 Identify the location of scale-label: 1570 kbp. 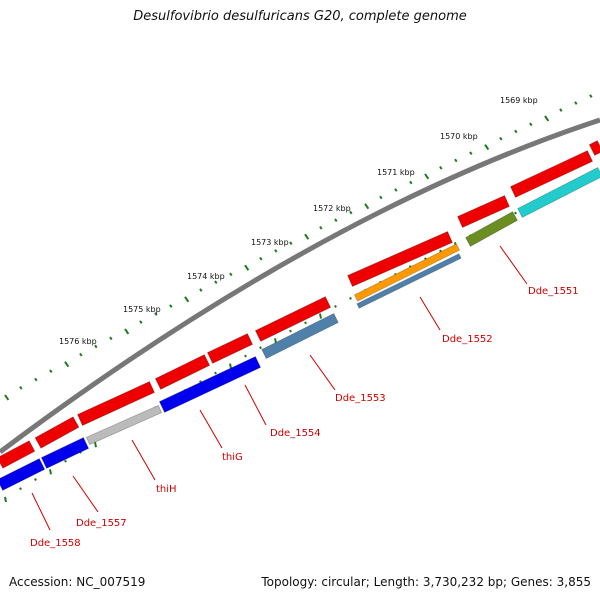
(459, 136).